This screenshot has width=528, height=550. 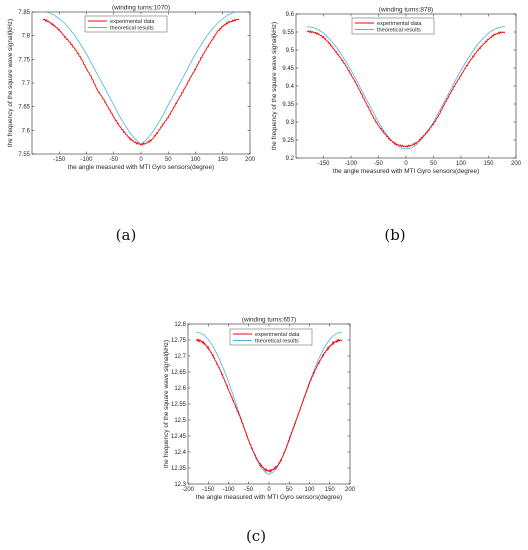 I want to click on y-tick-label: 12.6, so click(x=180, y=389).